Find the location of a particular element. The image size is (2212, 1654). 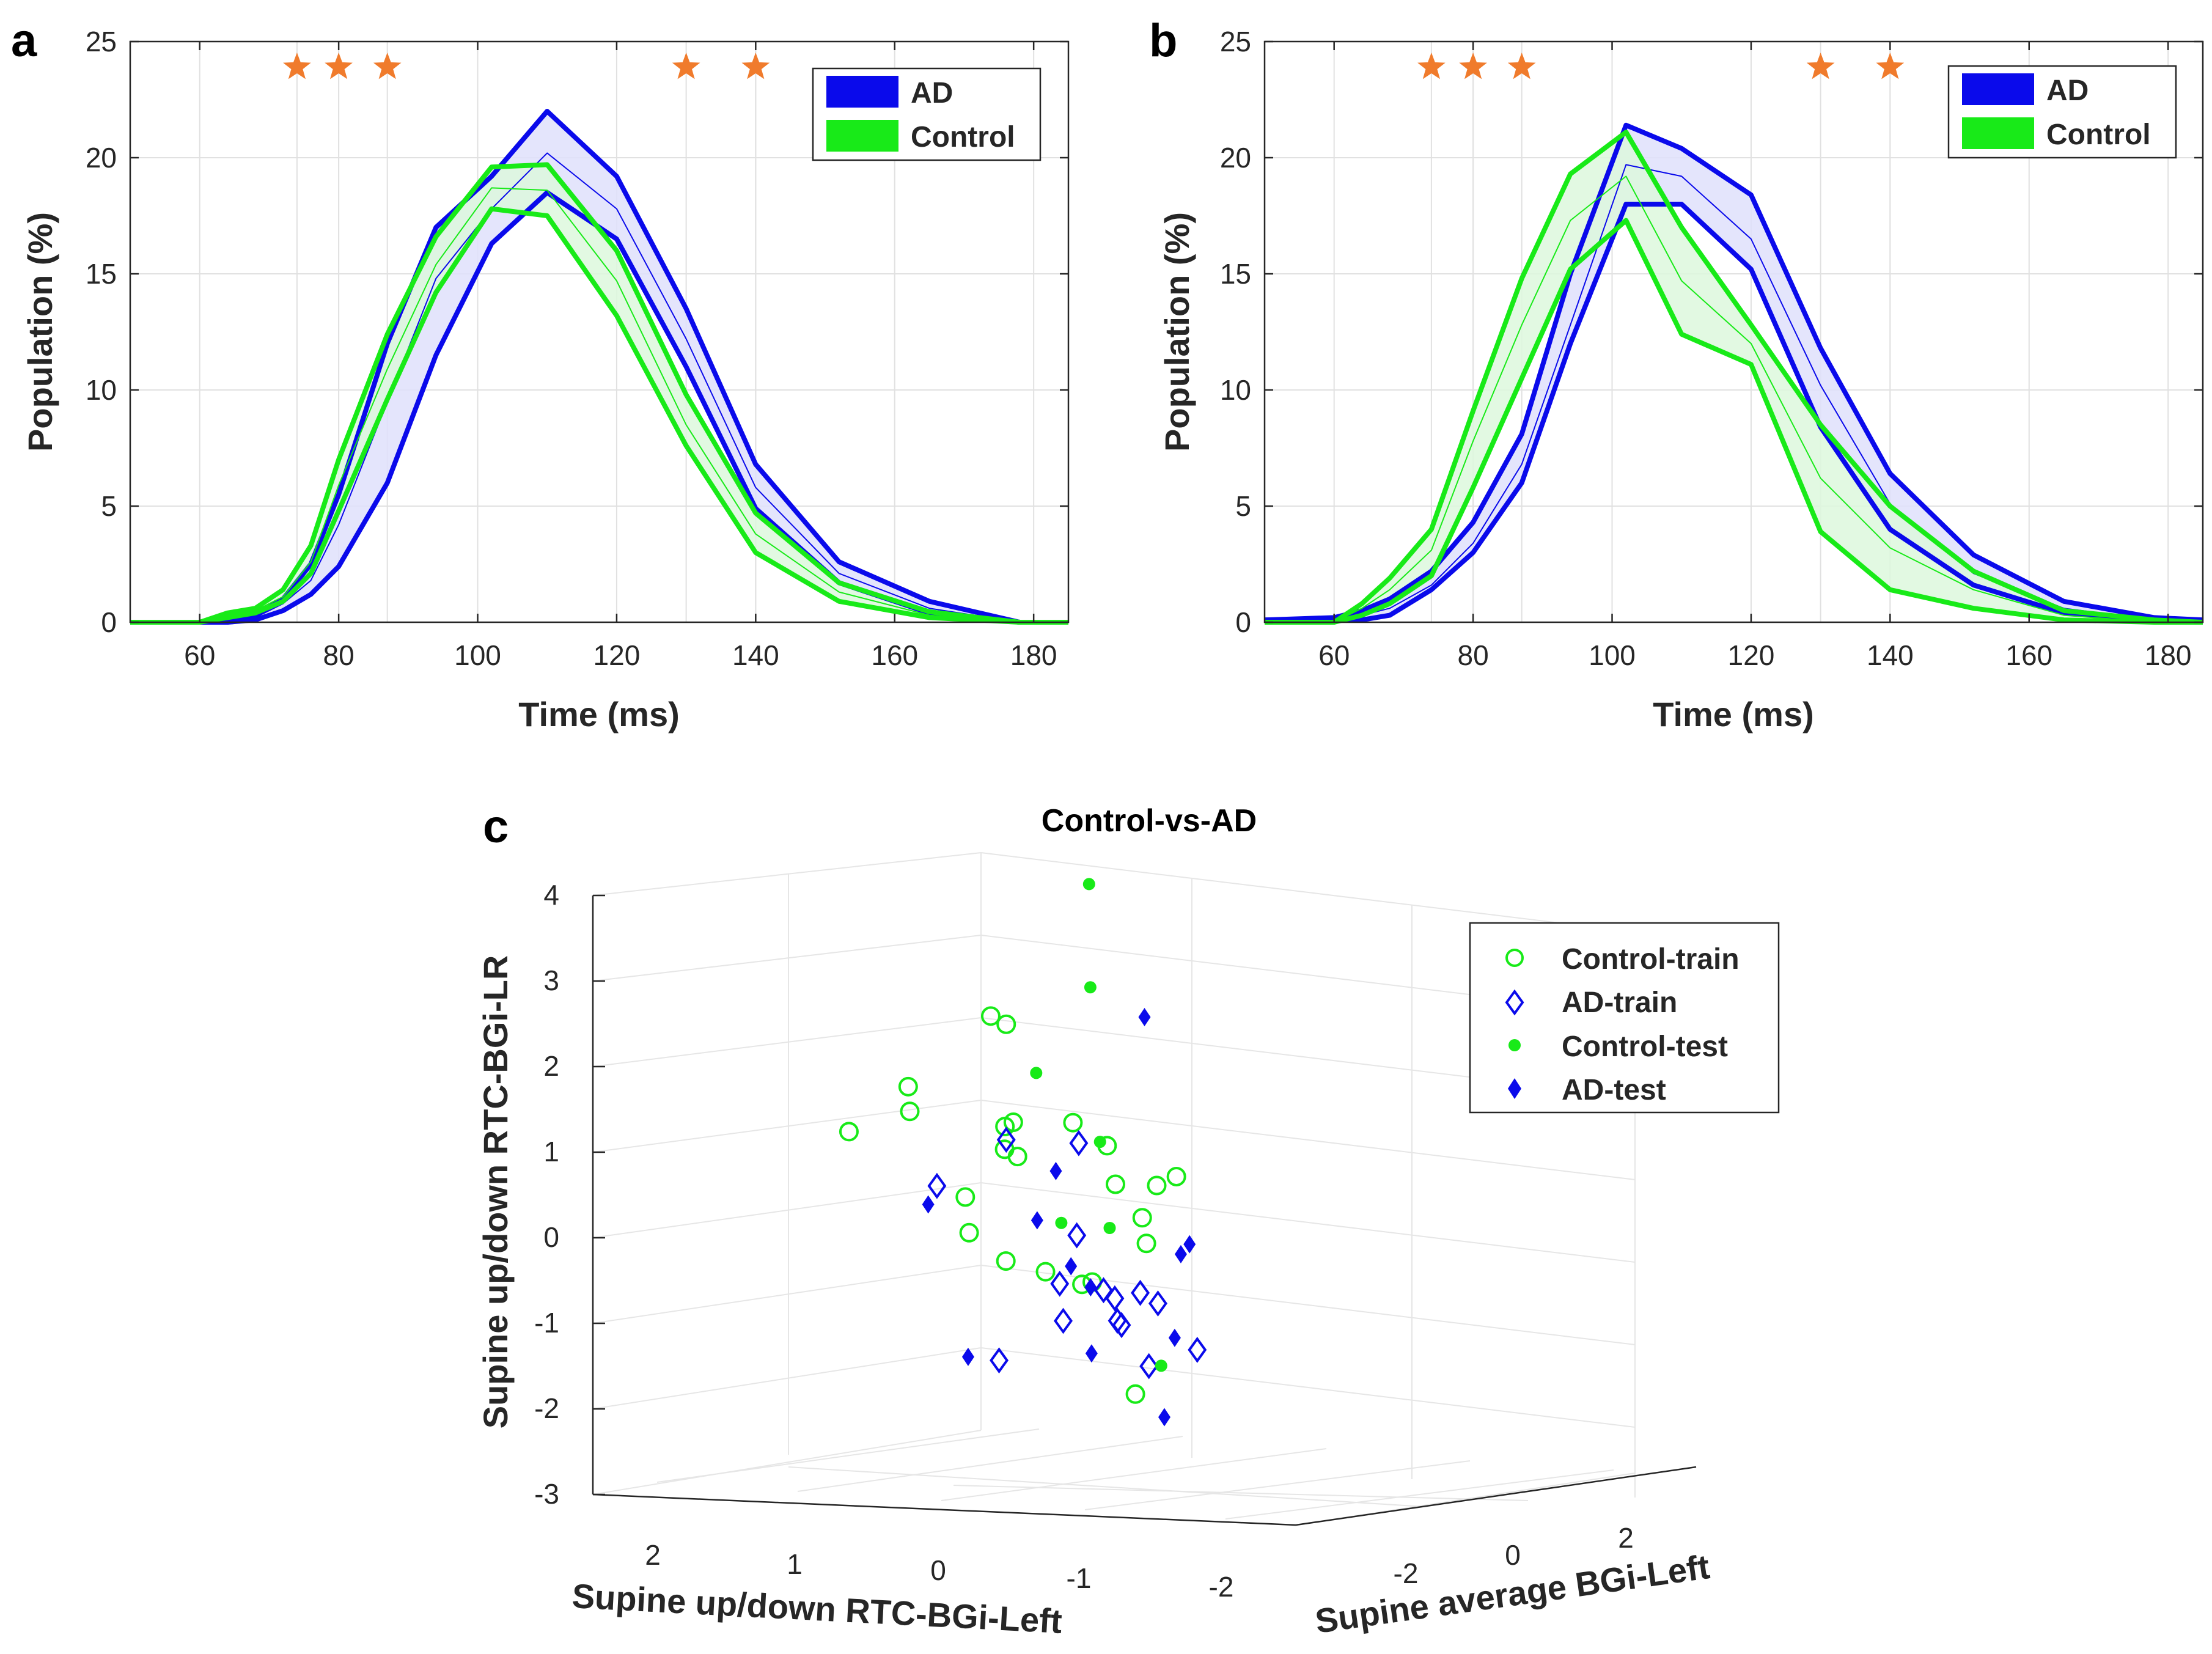

panel-letter-b: b is located at coordinates (1163, 41).